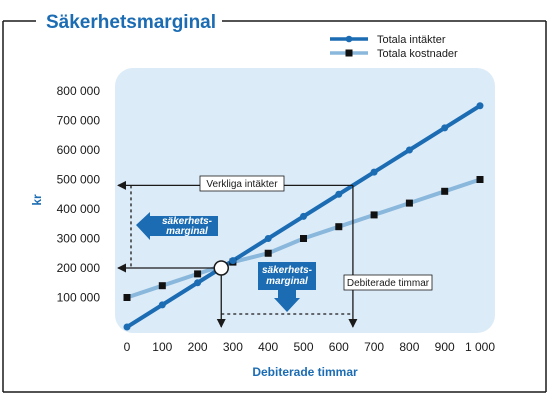 The image size is (550, 414). What do you see at coordinates (394, 47) in the screenshot?
I see `legend: Totala intäkter Totala kostnader` at bounding box center [394, 47].